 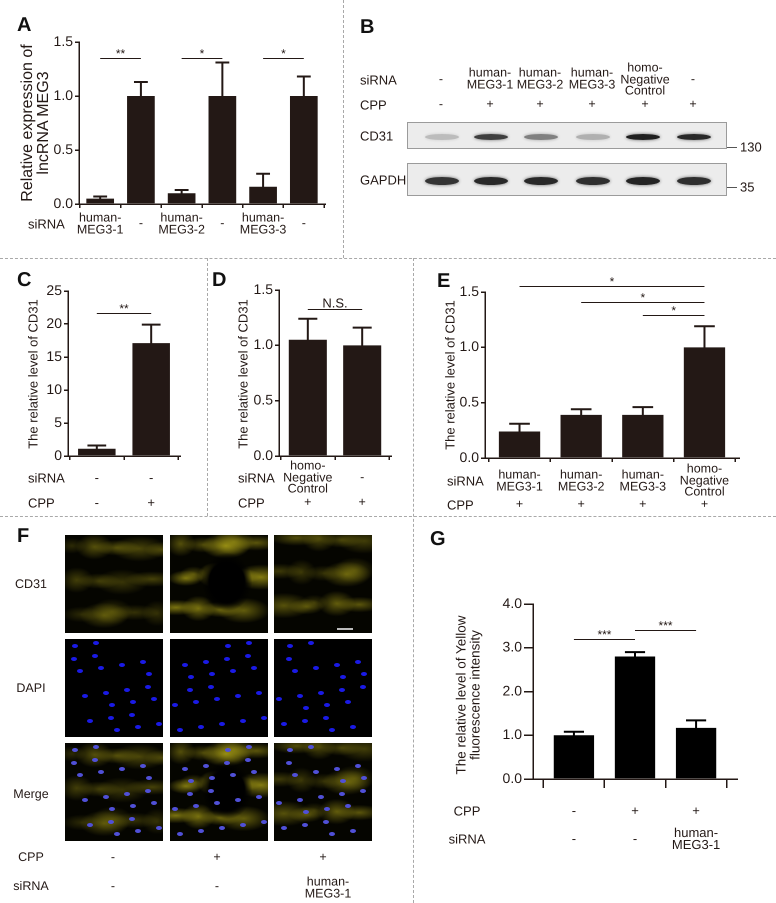 I want to click on x-tick-label: human-MEG3-1, so click(x=519, y=480).